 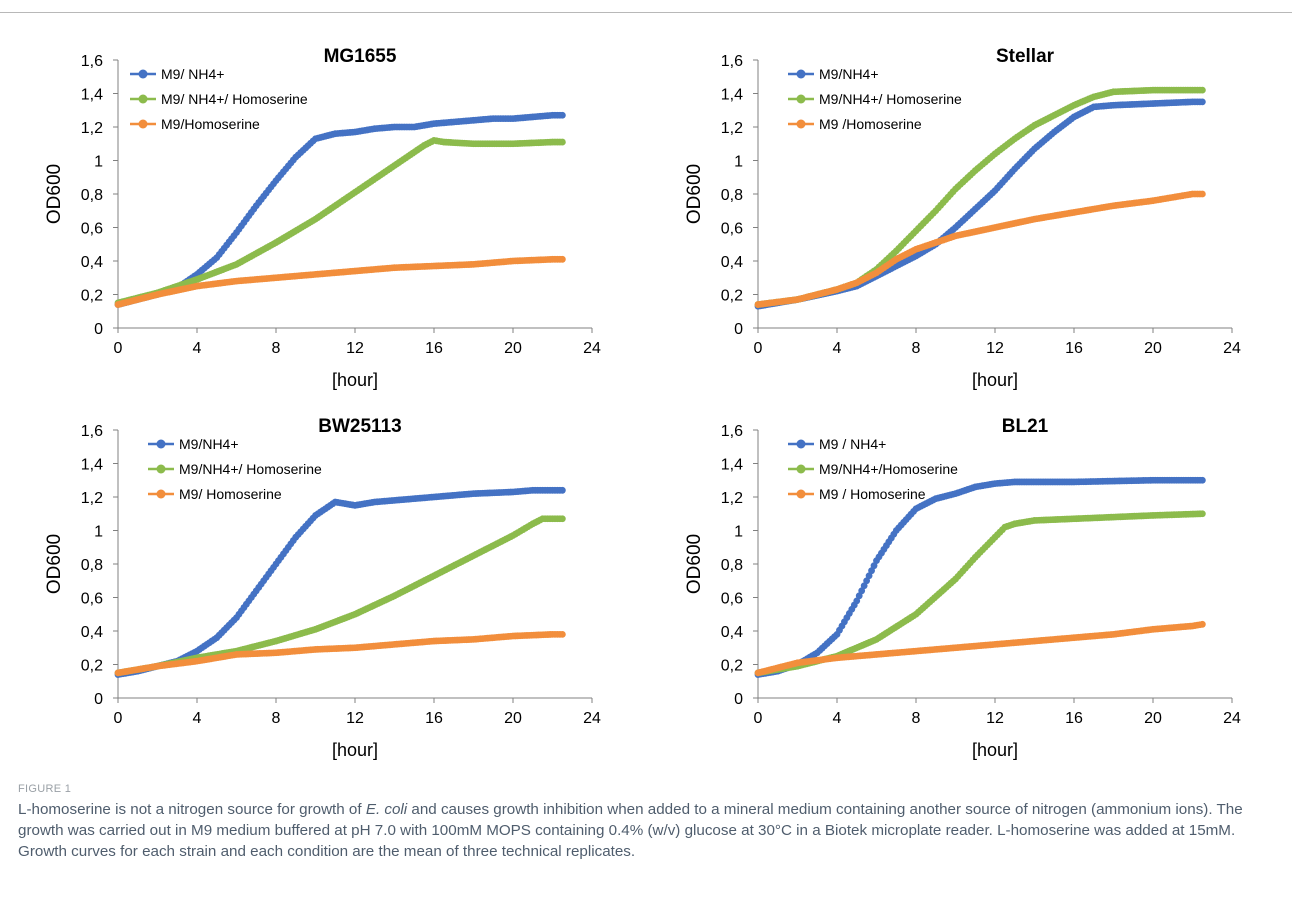 I want to click on legend-label: M9 /Homoserine, so click(x=870, y=124).